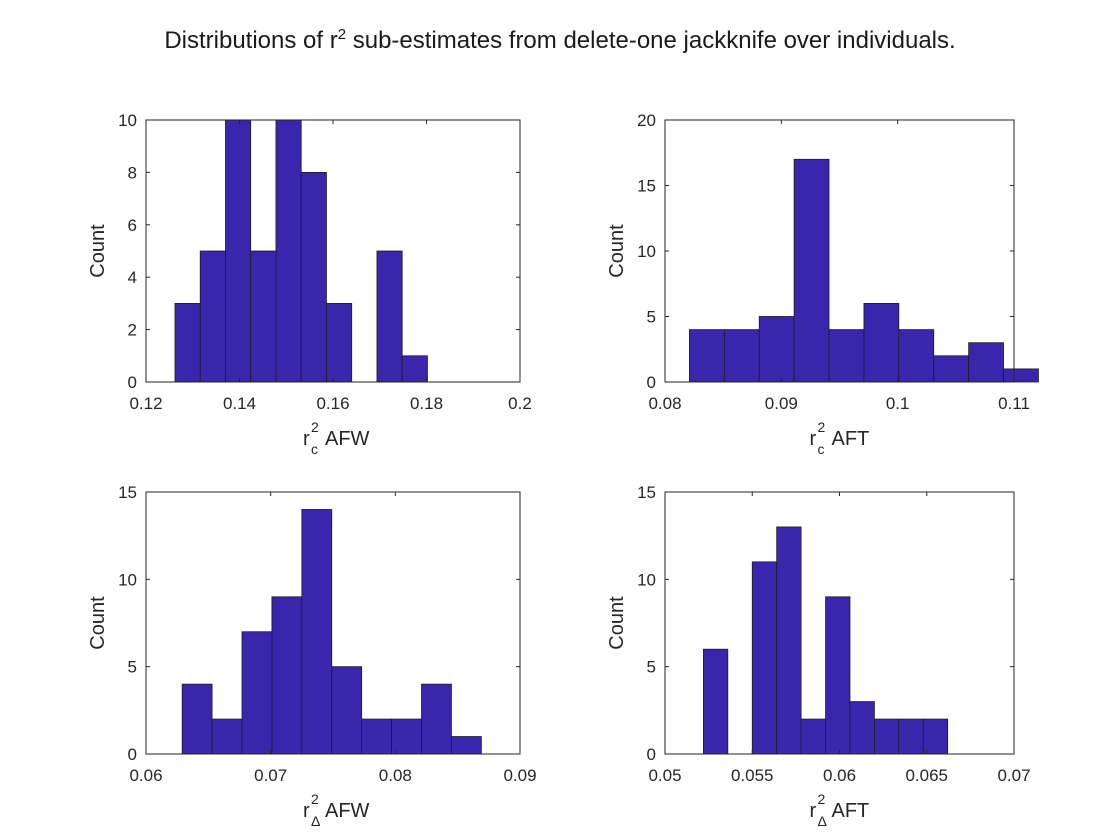 The image size is (1120, 840). What do you see at coordinates (926, 775) in the screenshot?
I see `x-tick-label: 0.065` at bounding box center [926, 775].